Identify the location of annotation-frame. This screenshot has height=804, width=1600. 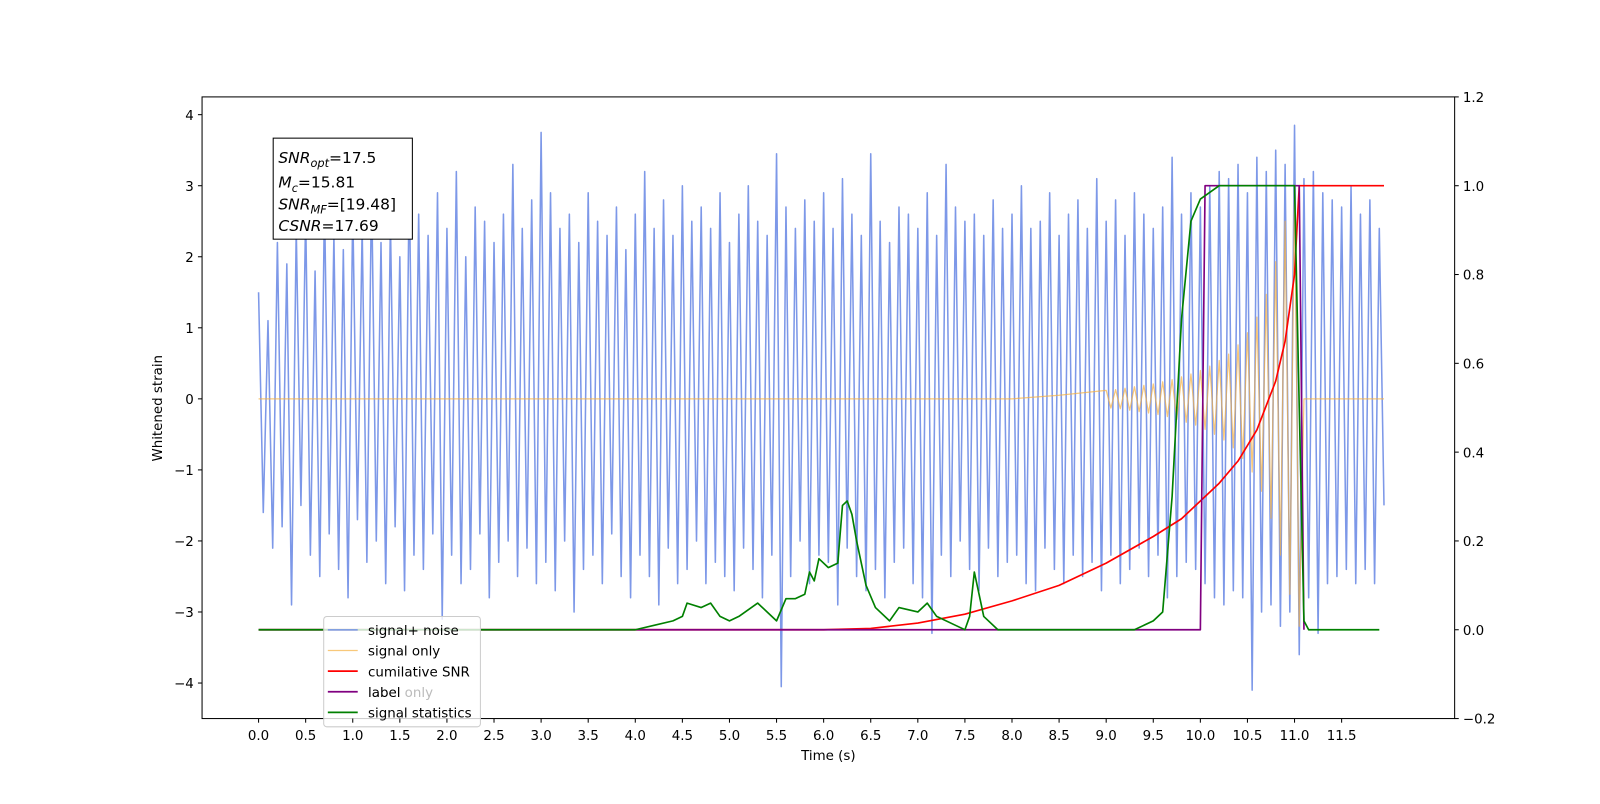
(342, 188).